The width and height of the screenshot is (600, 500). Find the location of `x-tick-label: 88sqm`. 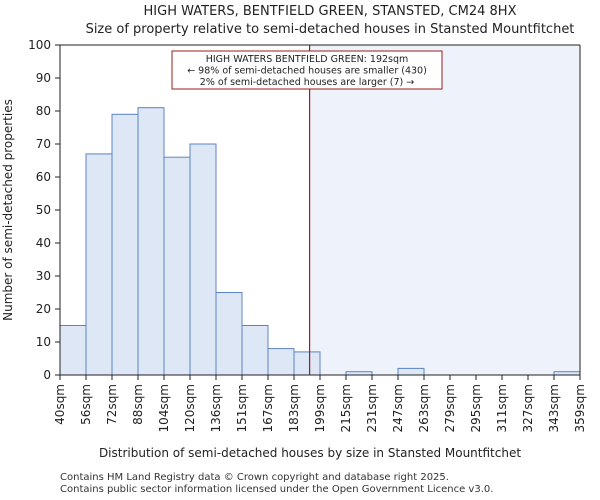

x-tick-label: 88sqm is located at coordinates (138, 404).